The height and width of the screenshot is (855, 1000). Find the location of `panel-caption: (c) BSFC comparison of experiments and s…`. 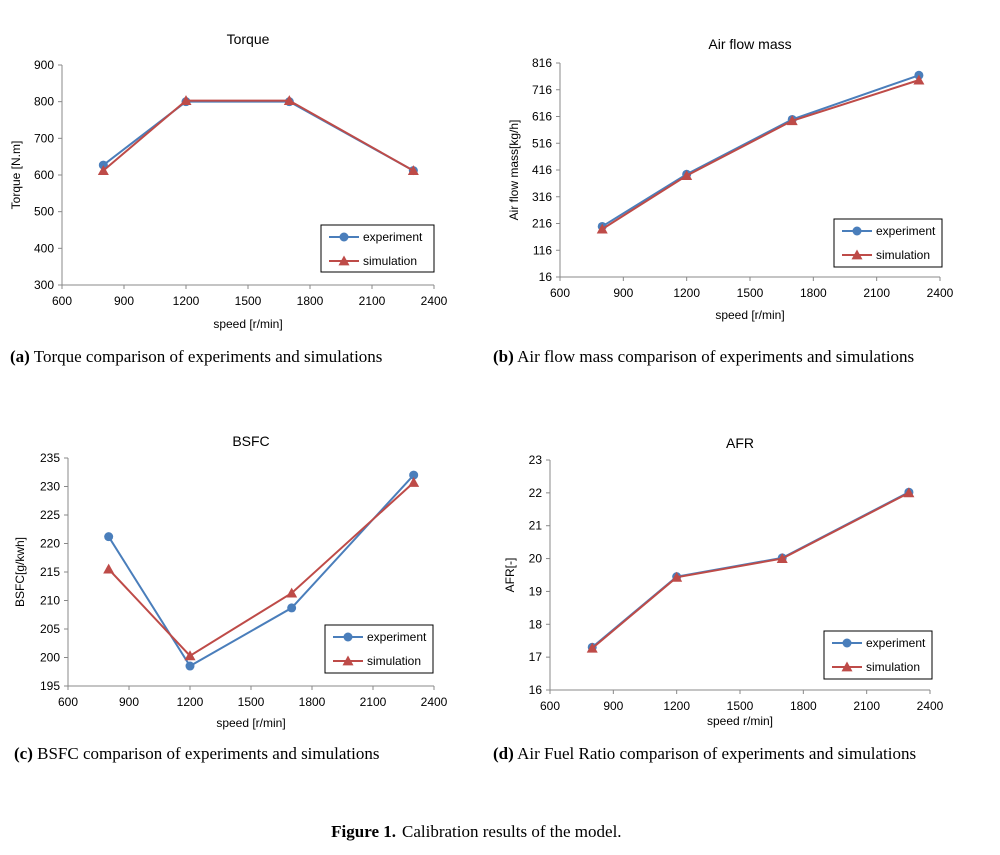

panel-caption: (c) BSFC comparison of experiments and s… is located at coordinates (196, 753).